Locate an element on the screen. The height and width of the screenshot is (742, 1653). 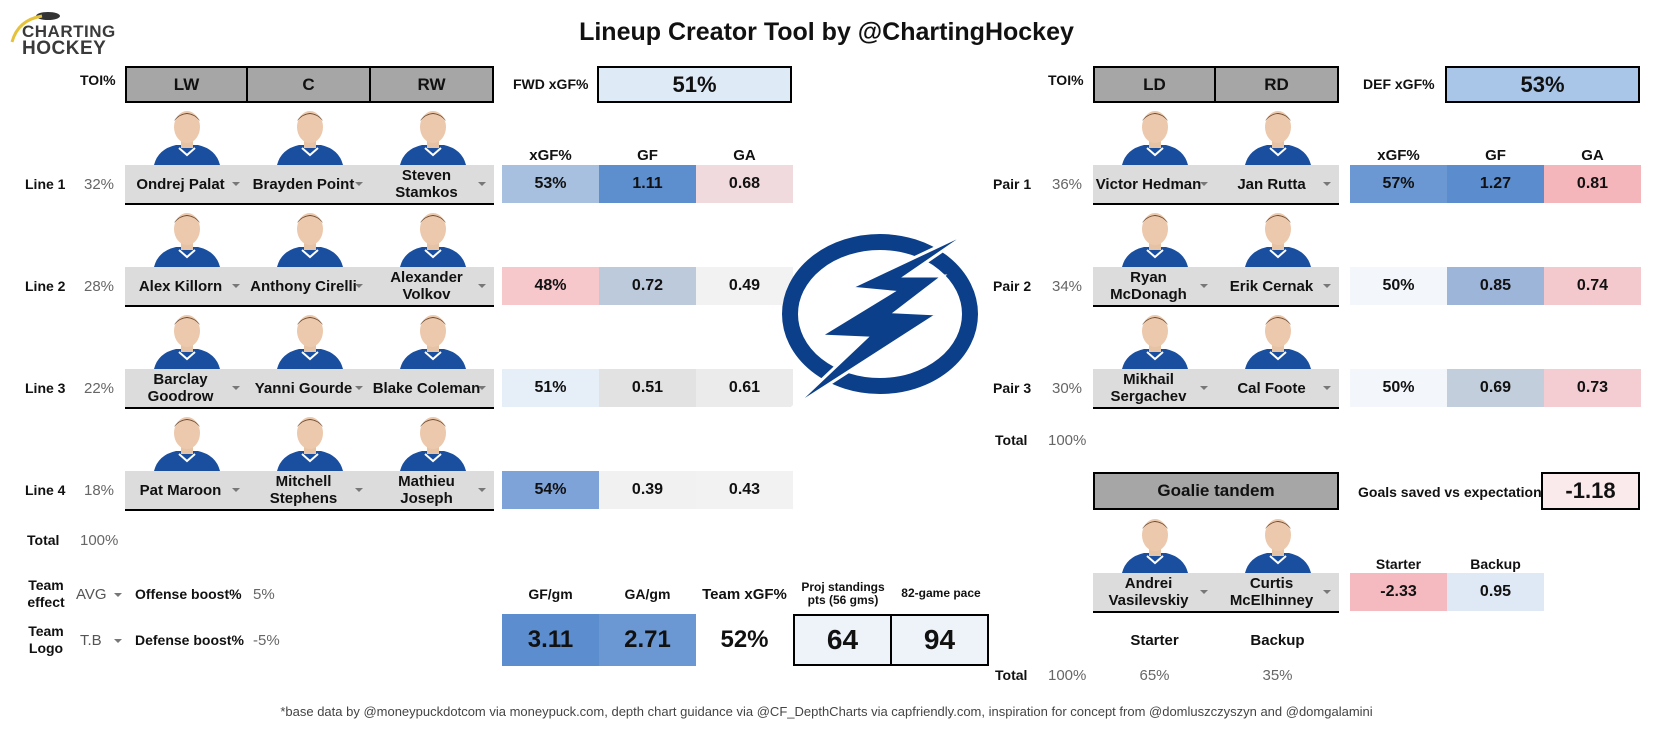
pair3-rd-select: Cal Foote is located at coordinates (1277, 389).